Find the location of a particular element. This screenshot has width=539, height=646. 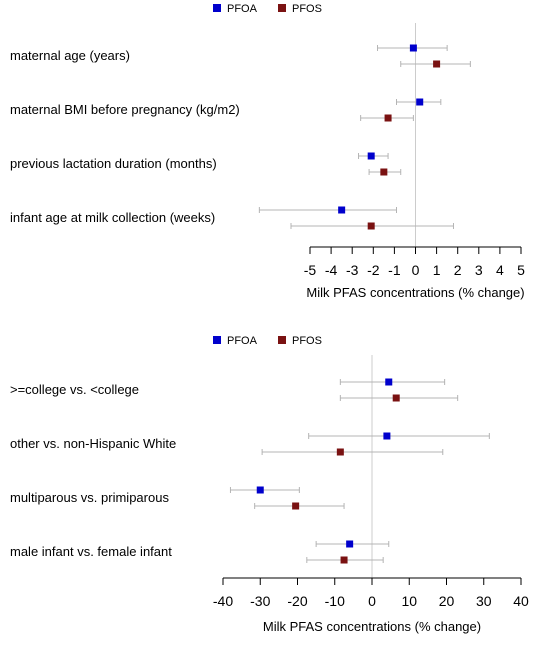

x-tick-label: 40 is located at coordinates (521, 601).